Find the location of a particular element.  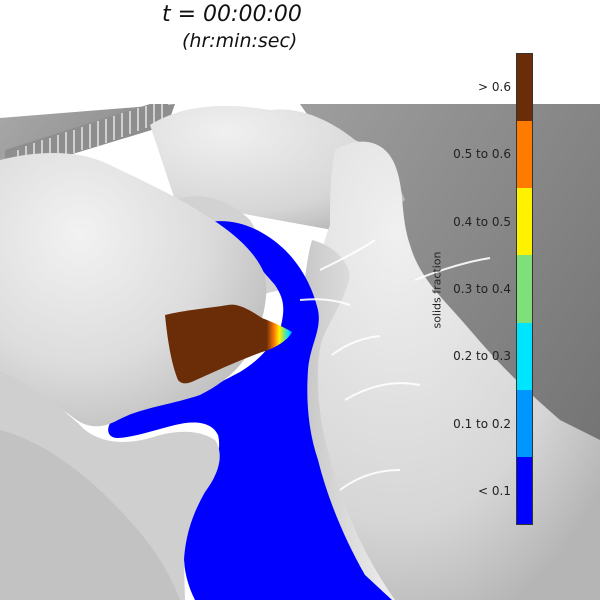

colorbar is located at coordinates (524, 289).